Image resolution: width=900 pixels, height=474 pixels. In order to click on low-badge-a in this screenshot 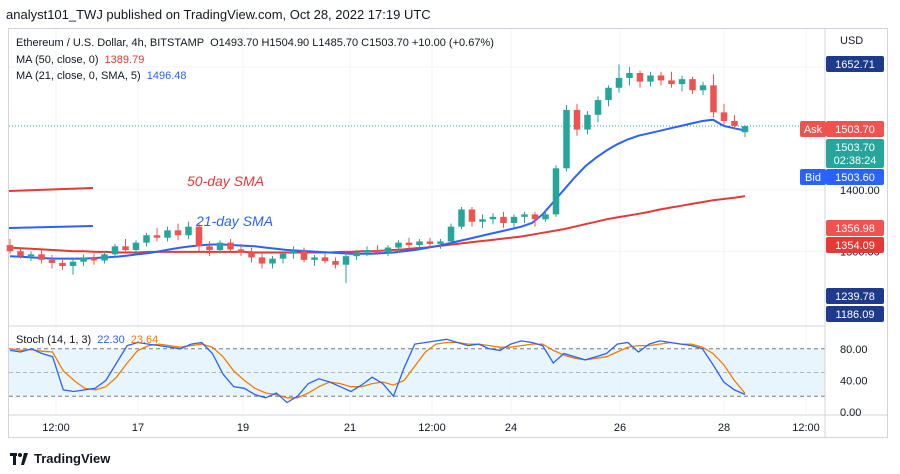, I will do `click(855, 296)`.